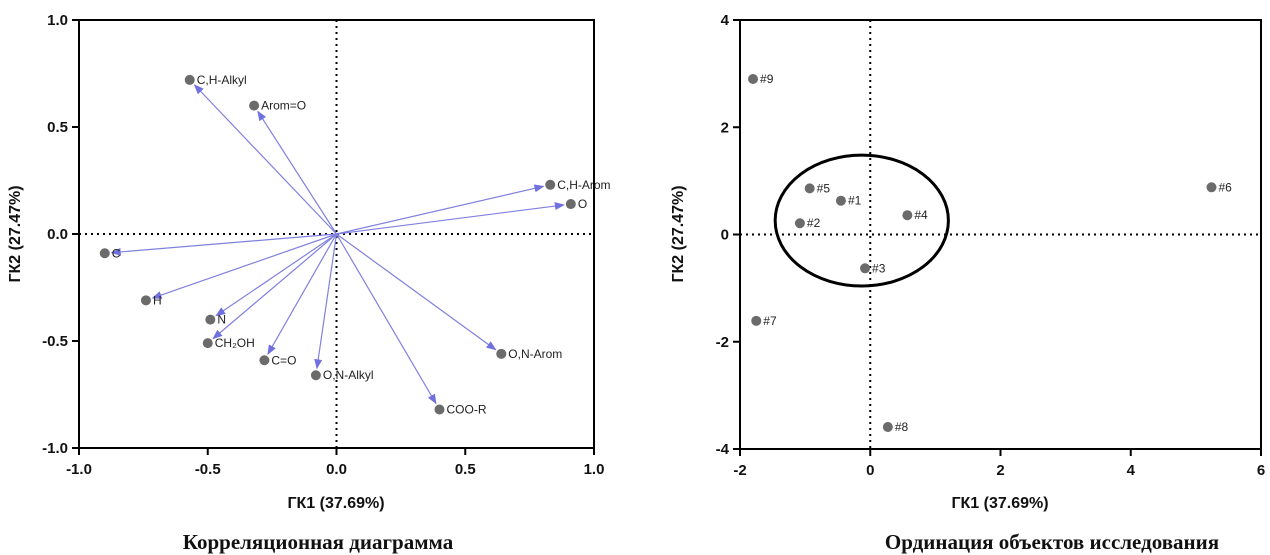 This screenshot has height=555, width=1270. What do you see at coordinates (767, 79) in the screenshot?
I see `point-label: #9` at bounding box center [767, 79].